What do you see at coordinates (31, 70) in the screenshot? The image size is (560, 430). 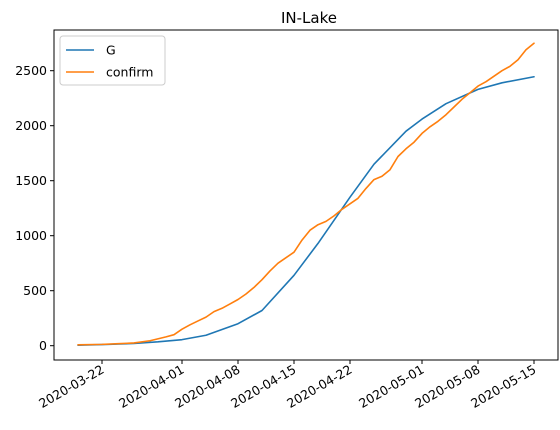 I see `y-tick-label: 2500` at bounding box center [31, 70].